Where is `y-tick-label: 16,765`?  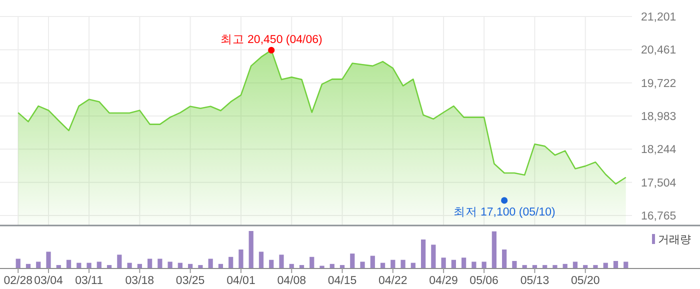 y-tick-label: 16,765 is located at coordinates (658, 216).